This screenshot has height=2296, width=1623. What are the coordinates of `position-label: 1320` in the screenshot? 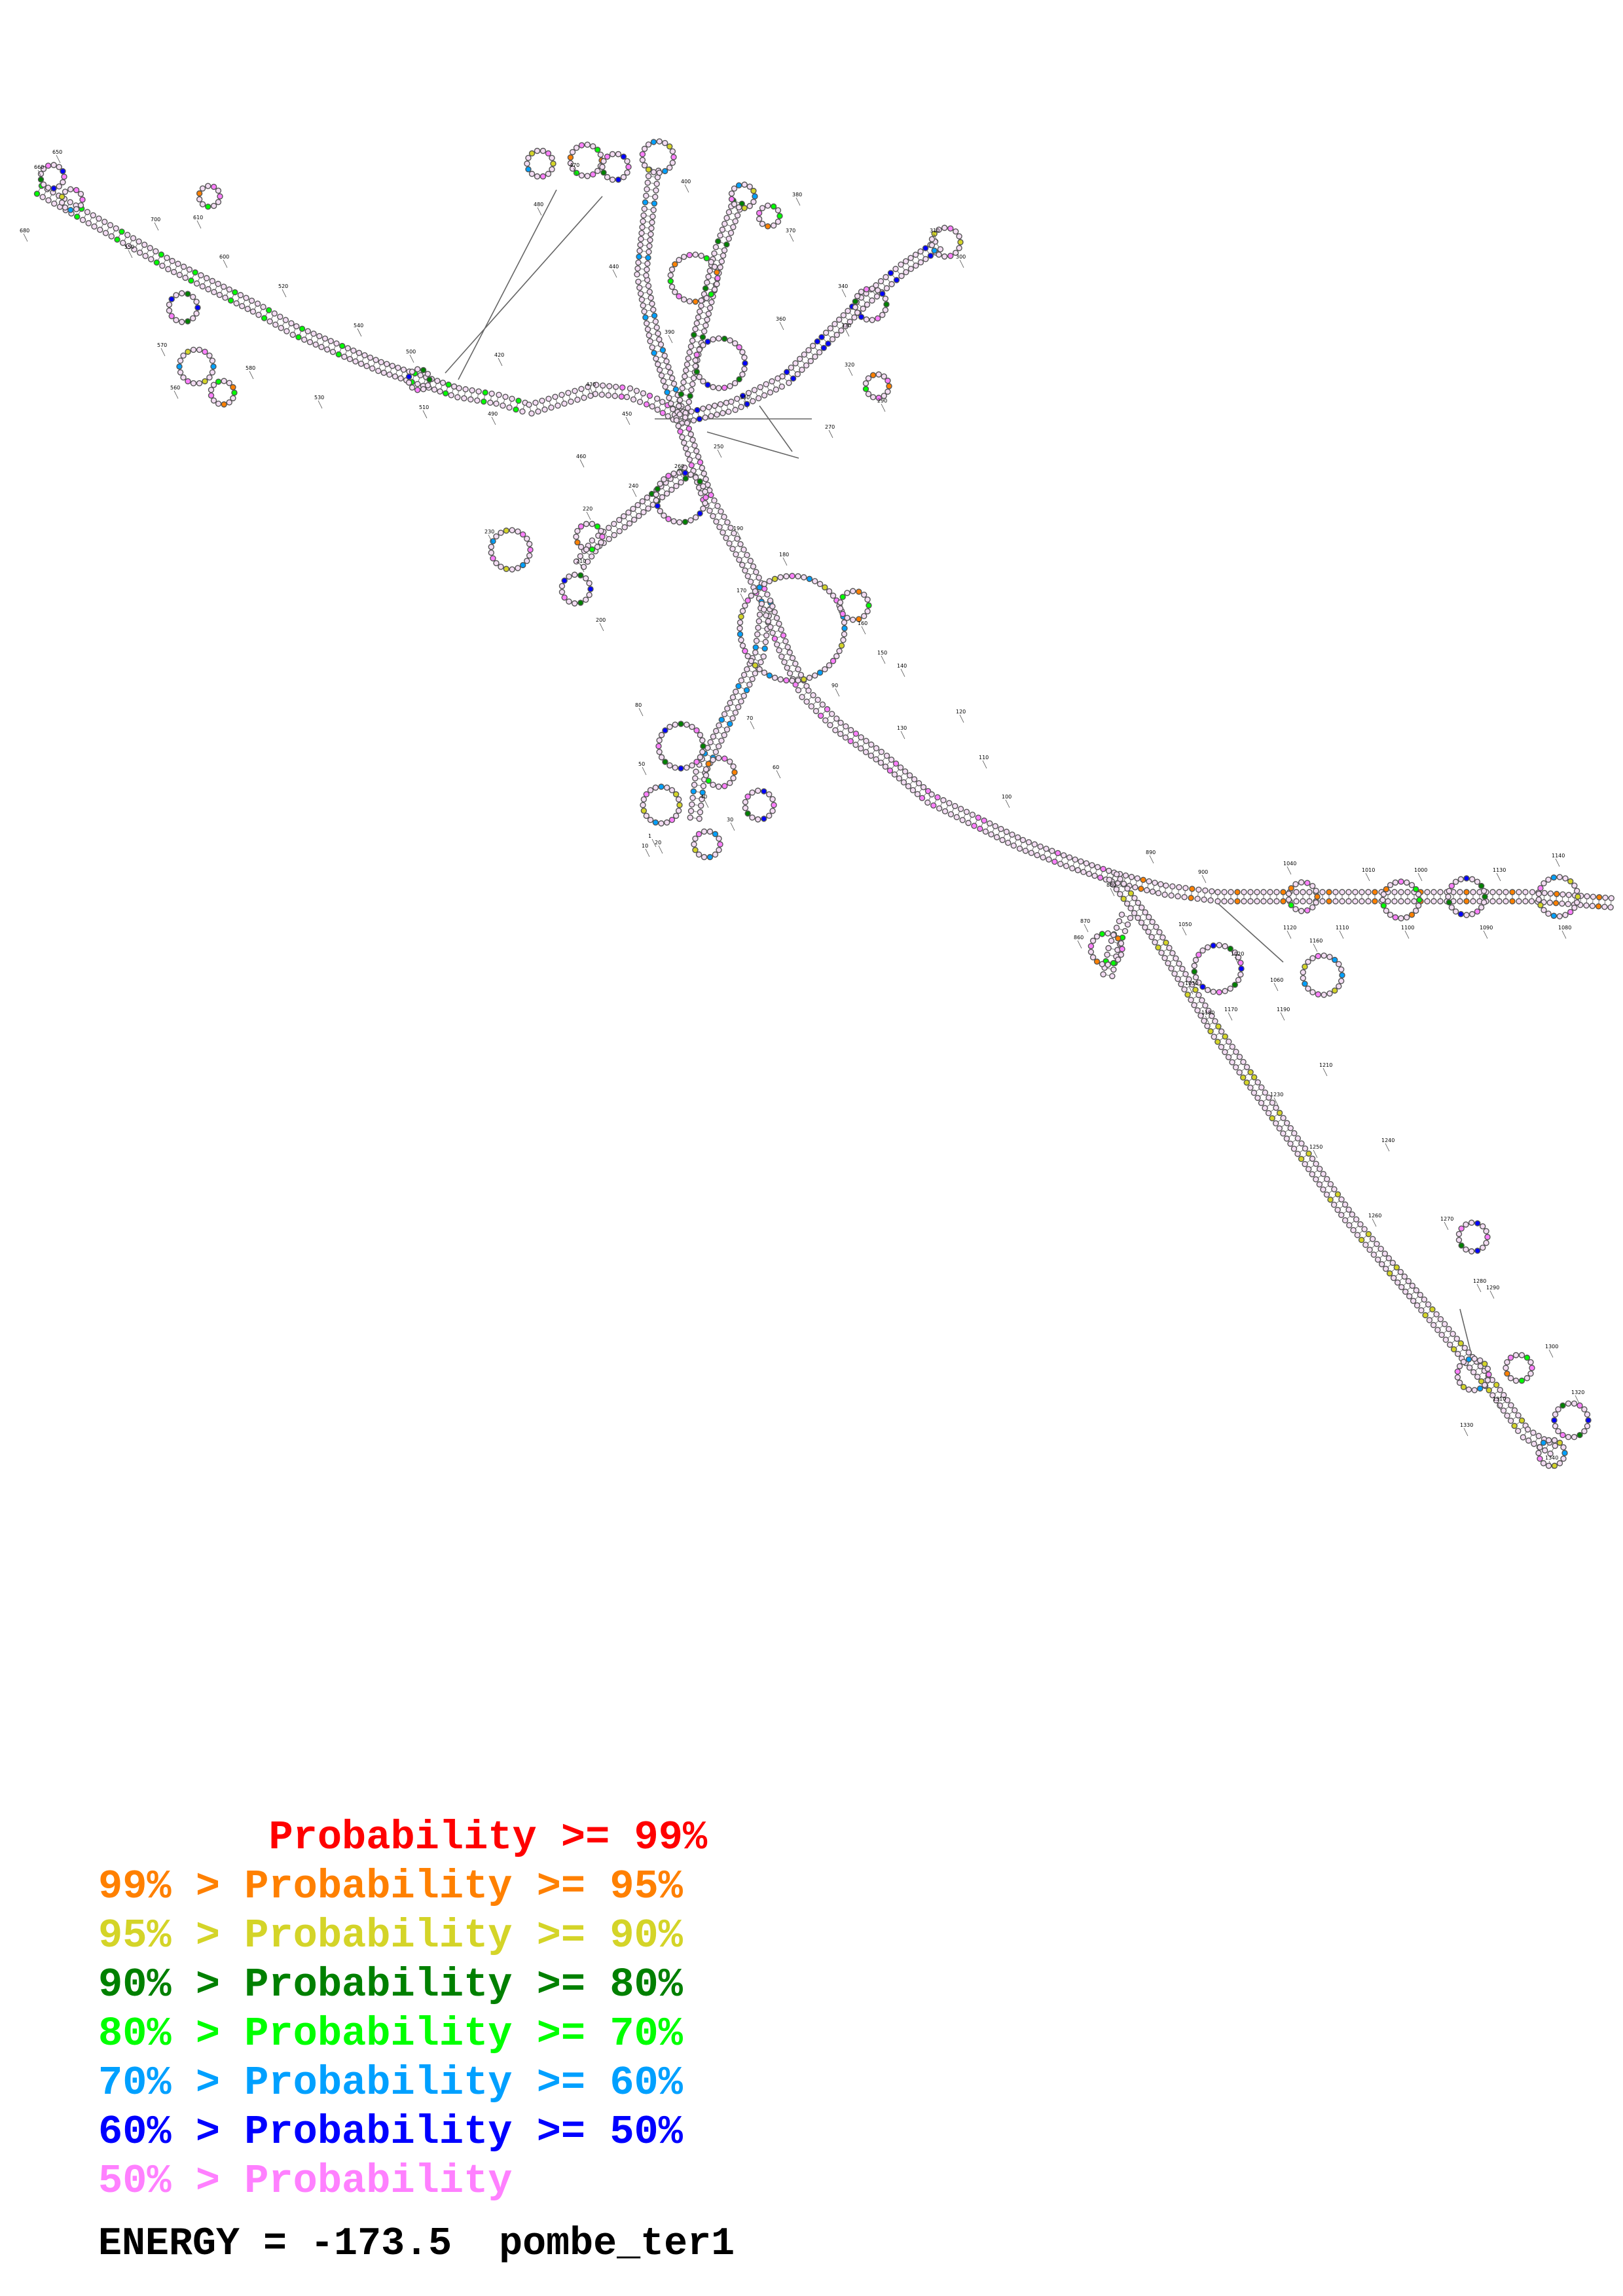 It's located at (1577, 1392).